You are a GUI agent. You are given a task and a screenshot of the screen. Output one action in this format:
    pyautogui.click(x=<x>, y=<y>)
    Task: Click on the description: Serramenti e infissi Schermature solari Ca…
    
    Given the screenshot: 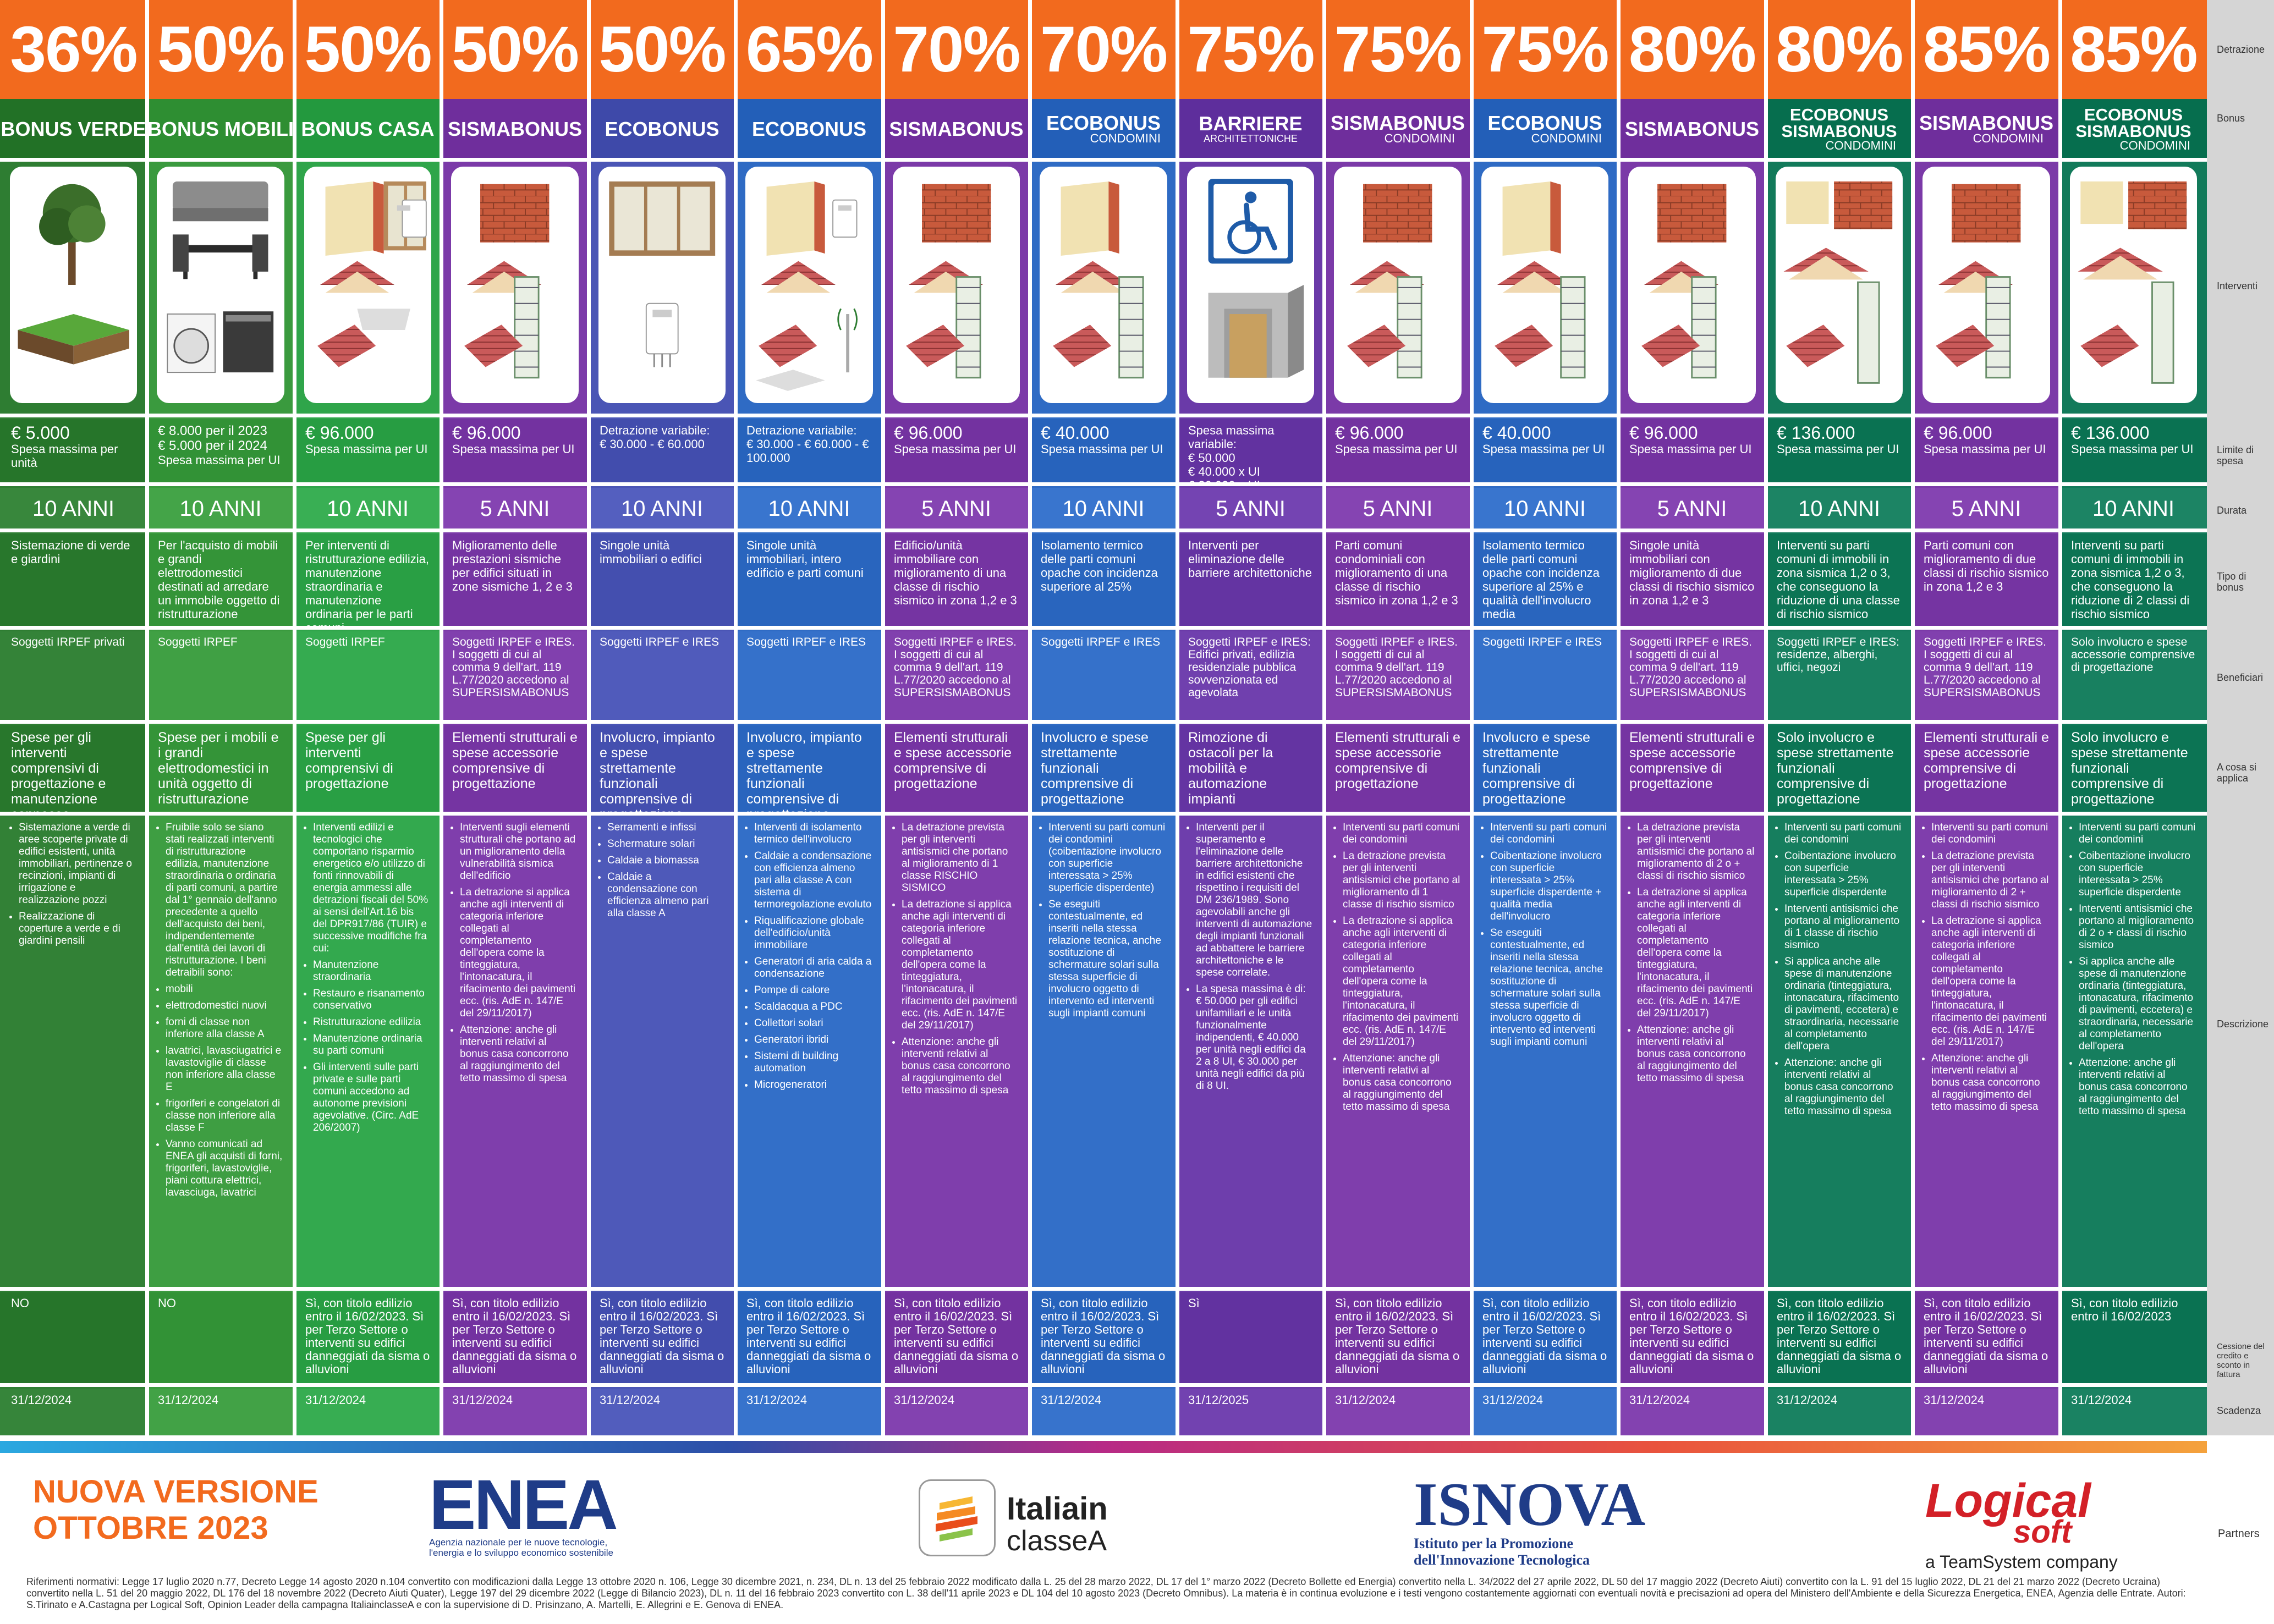 What is the action you would take?
    pyautogui.click(x=662, y=1053)
    